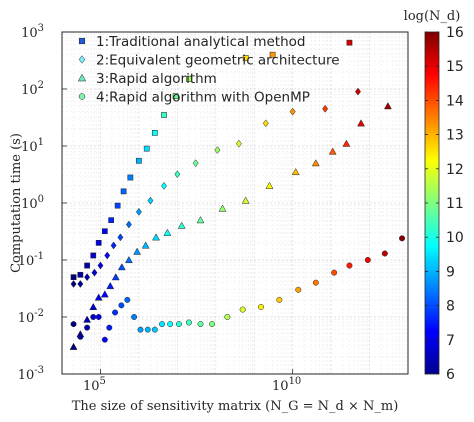  What do you see at coordinates (200, 42) in the screenshot?
I see `legend-label: 1:Traditional analytical method` at bounding box center [200, 42].